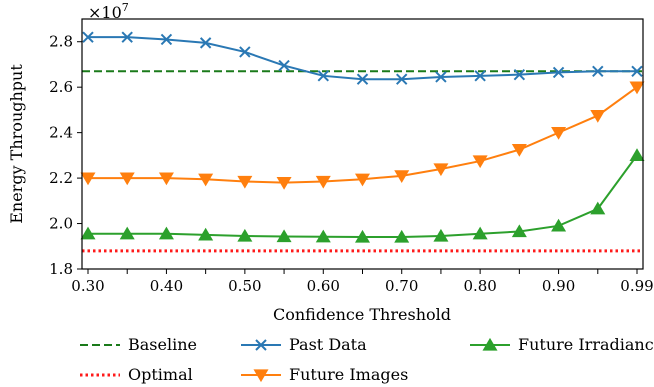 This screenshot has width=654, height=387. What do you see at coordinates (61, 178) in the screenshot?
I see `y-tick-label: 2.2` at bounding box center [61, 178].